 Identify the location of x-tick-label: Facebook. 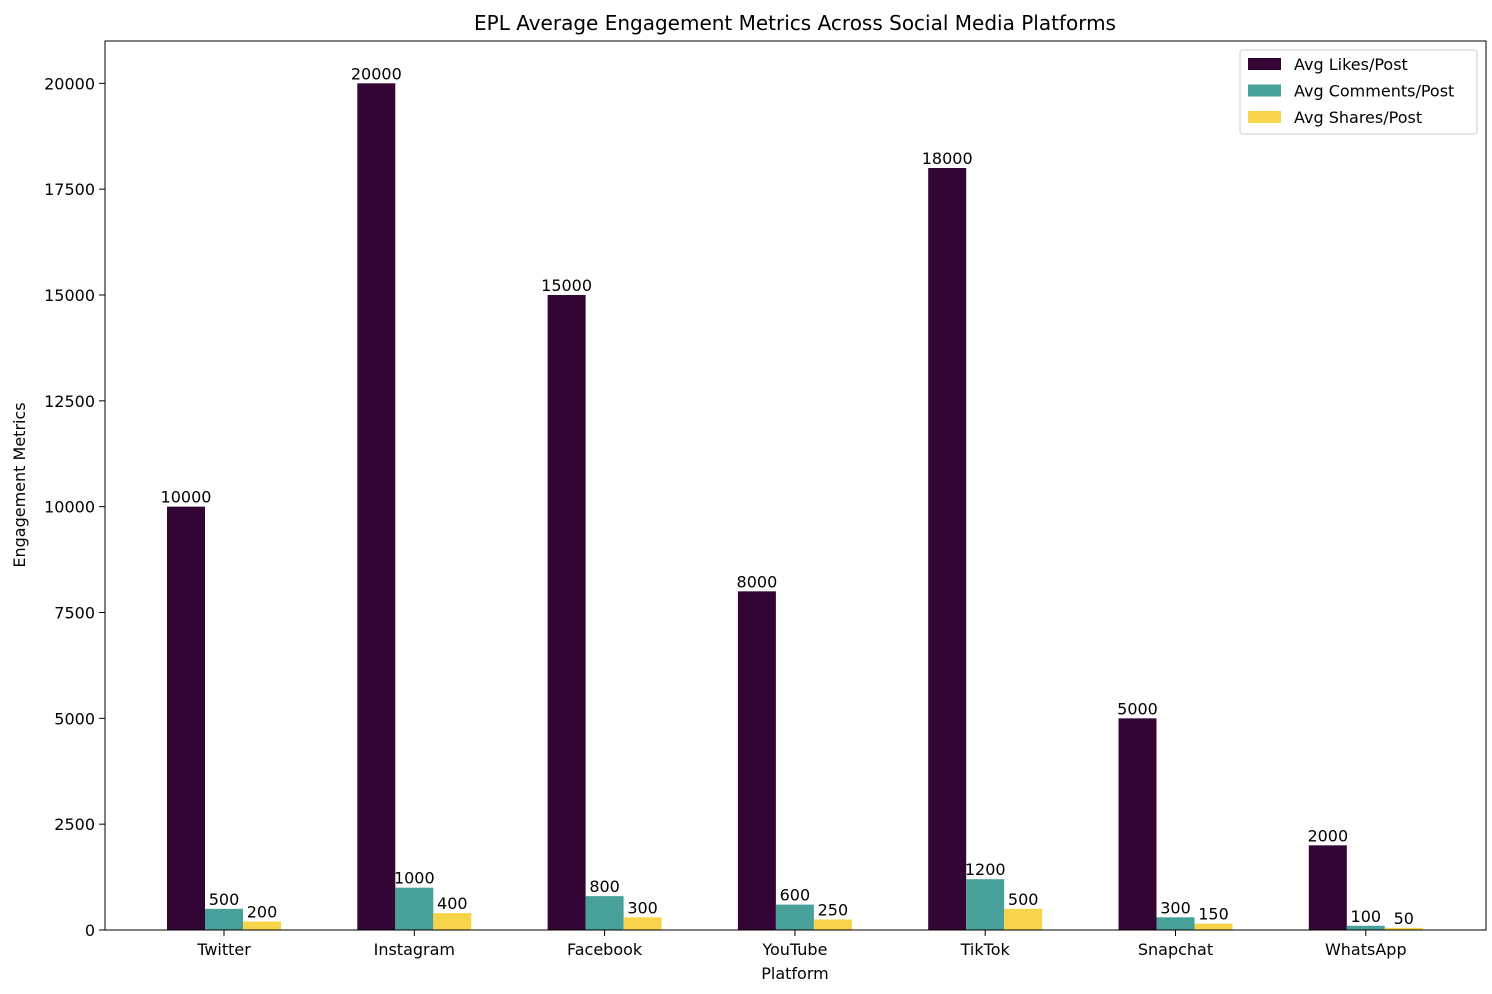
(605, 949).